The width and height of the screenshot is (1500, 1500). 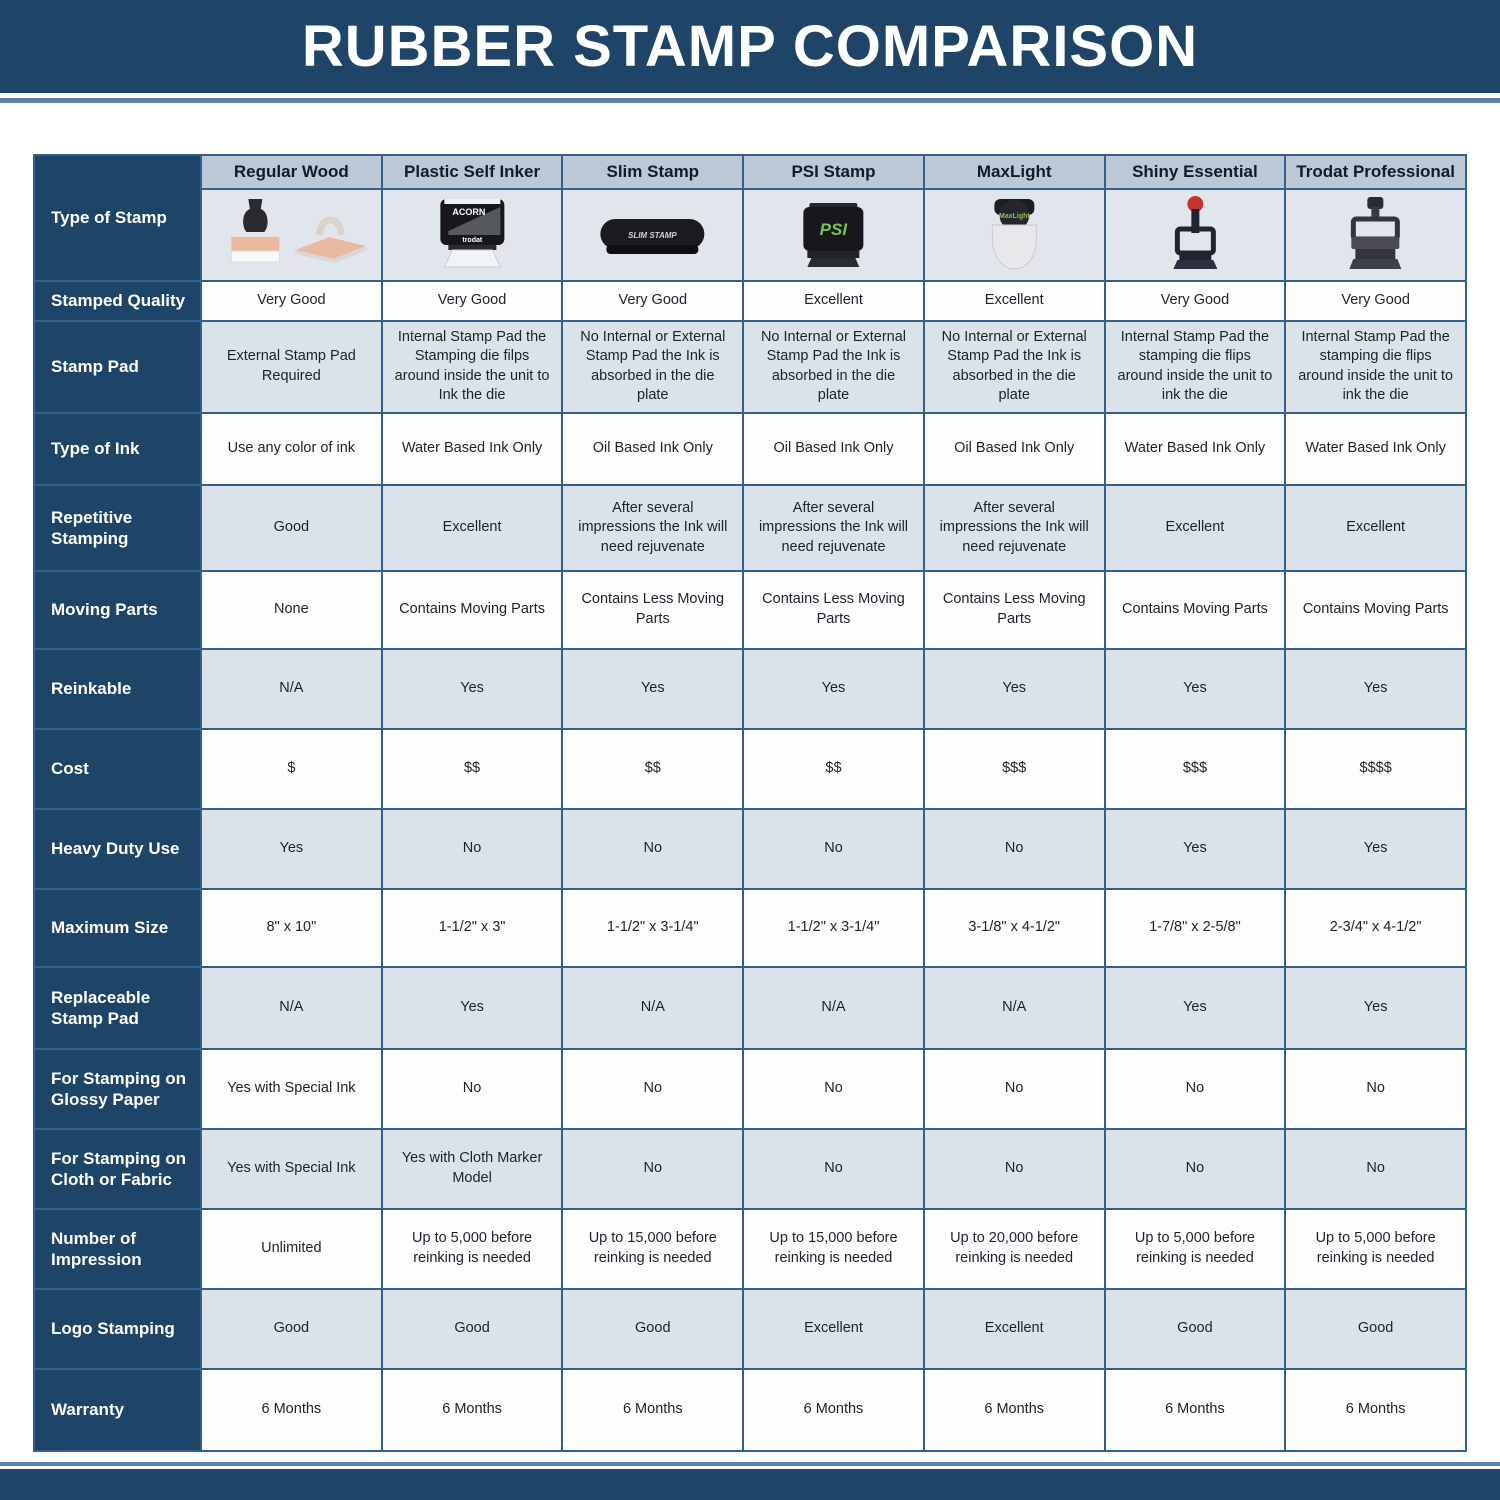 I want to click on slim-stamp-icon: SLIM STAMP, so click(x=652, y=236).